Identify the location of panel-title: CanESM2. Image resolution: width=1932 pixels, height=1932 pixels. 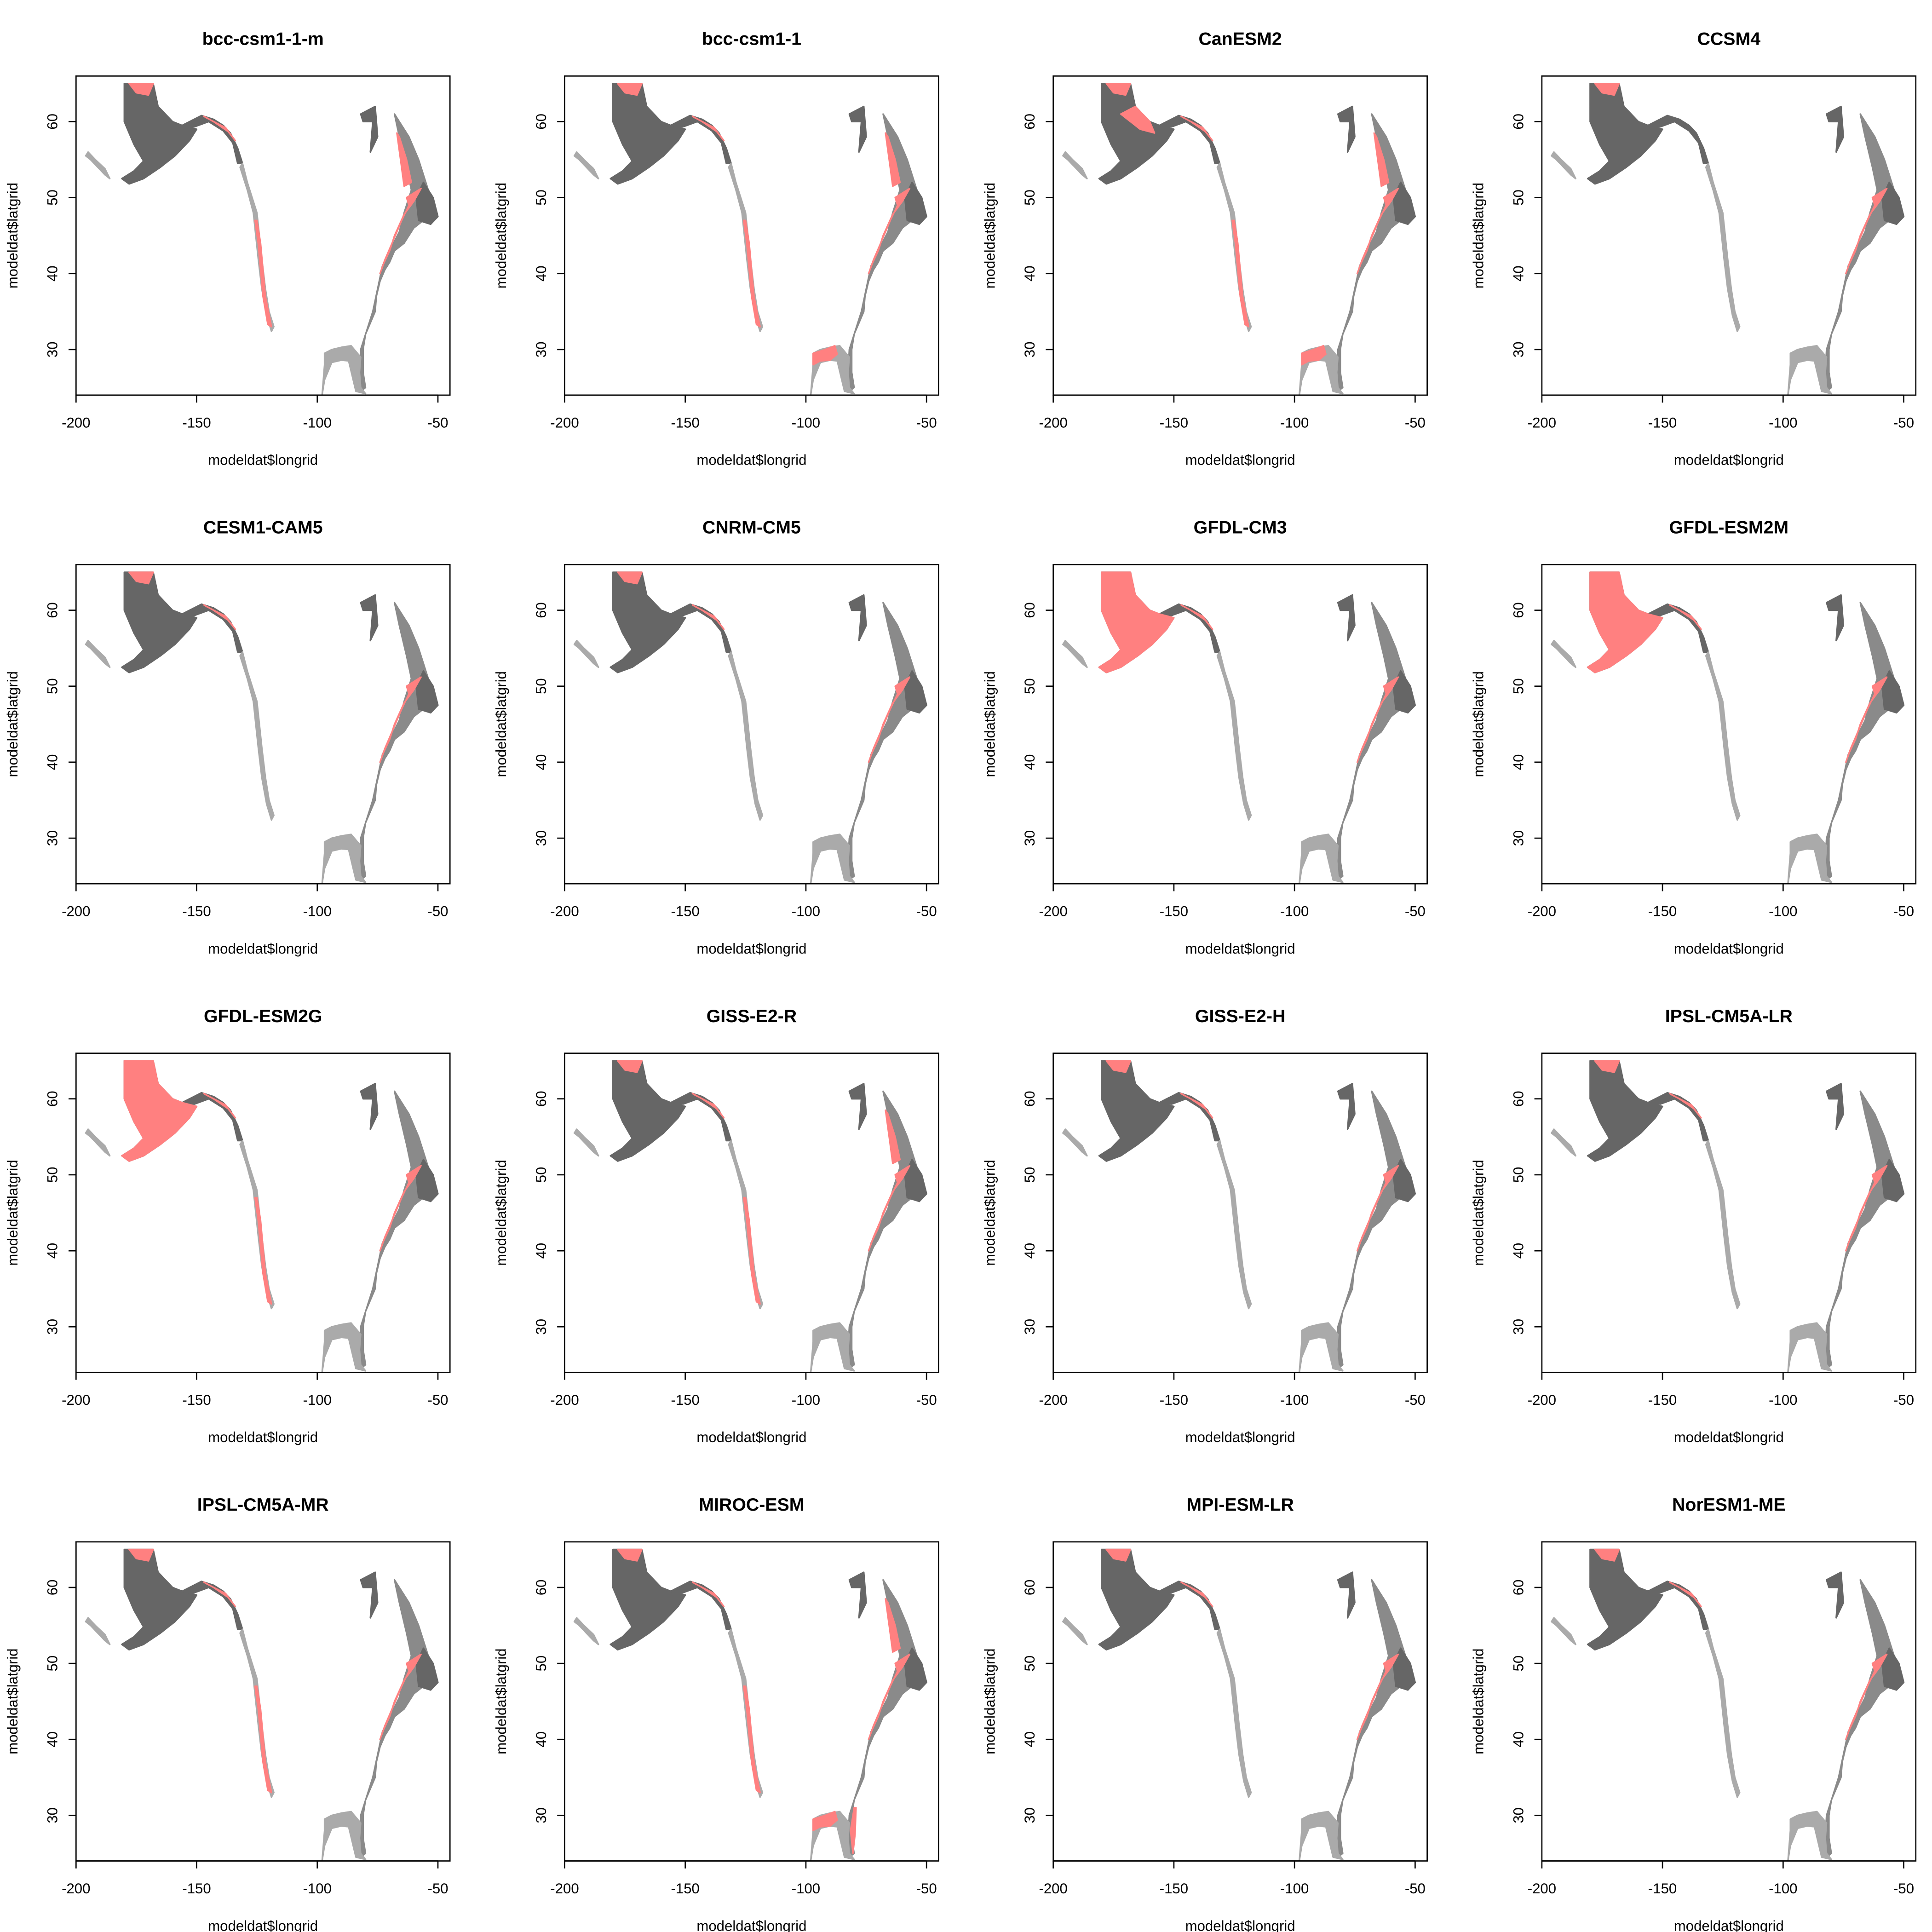
(1240, 39).